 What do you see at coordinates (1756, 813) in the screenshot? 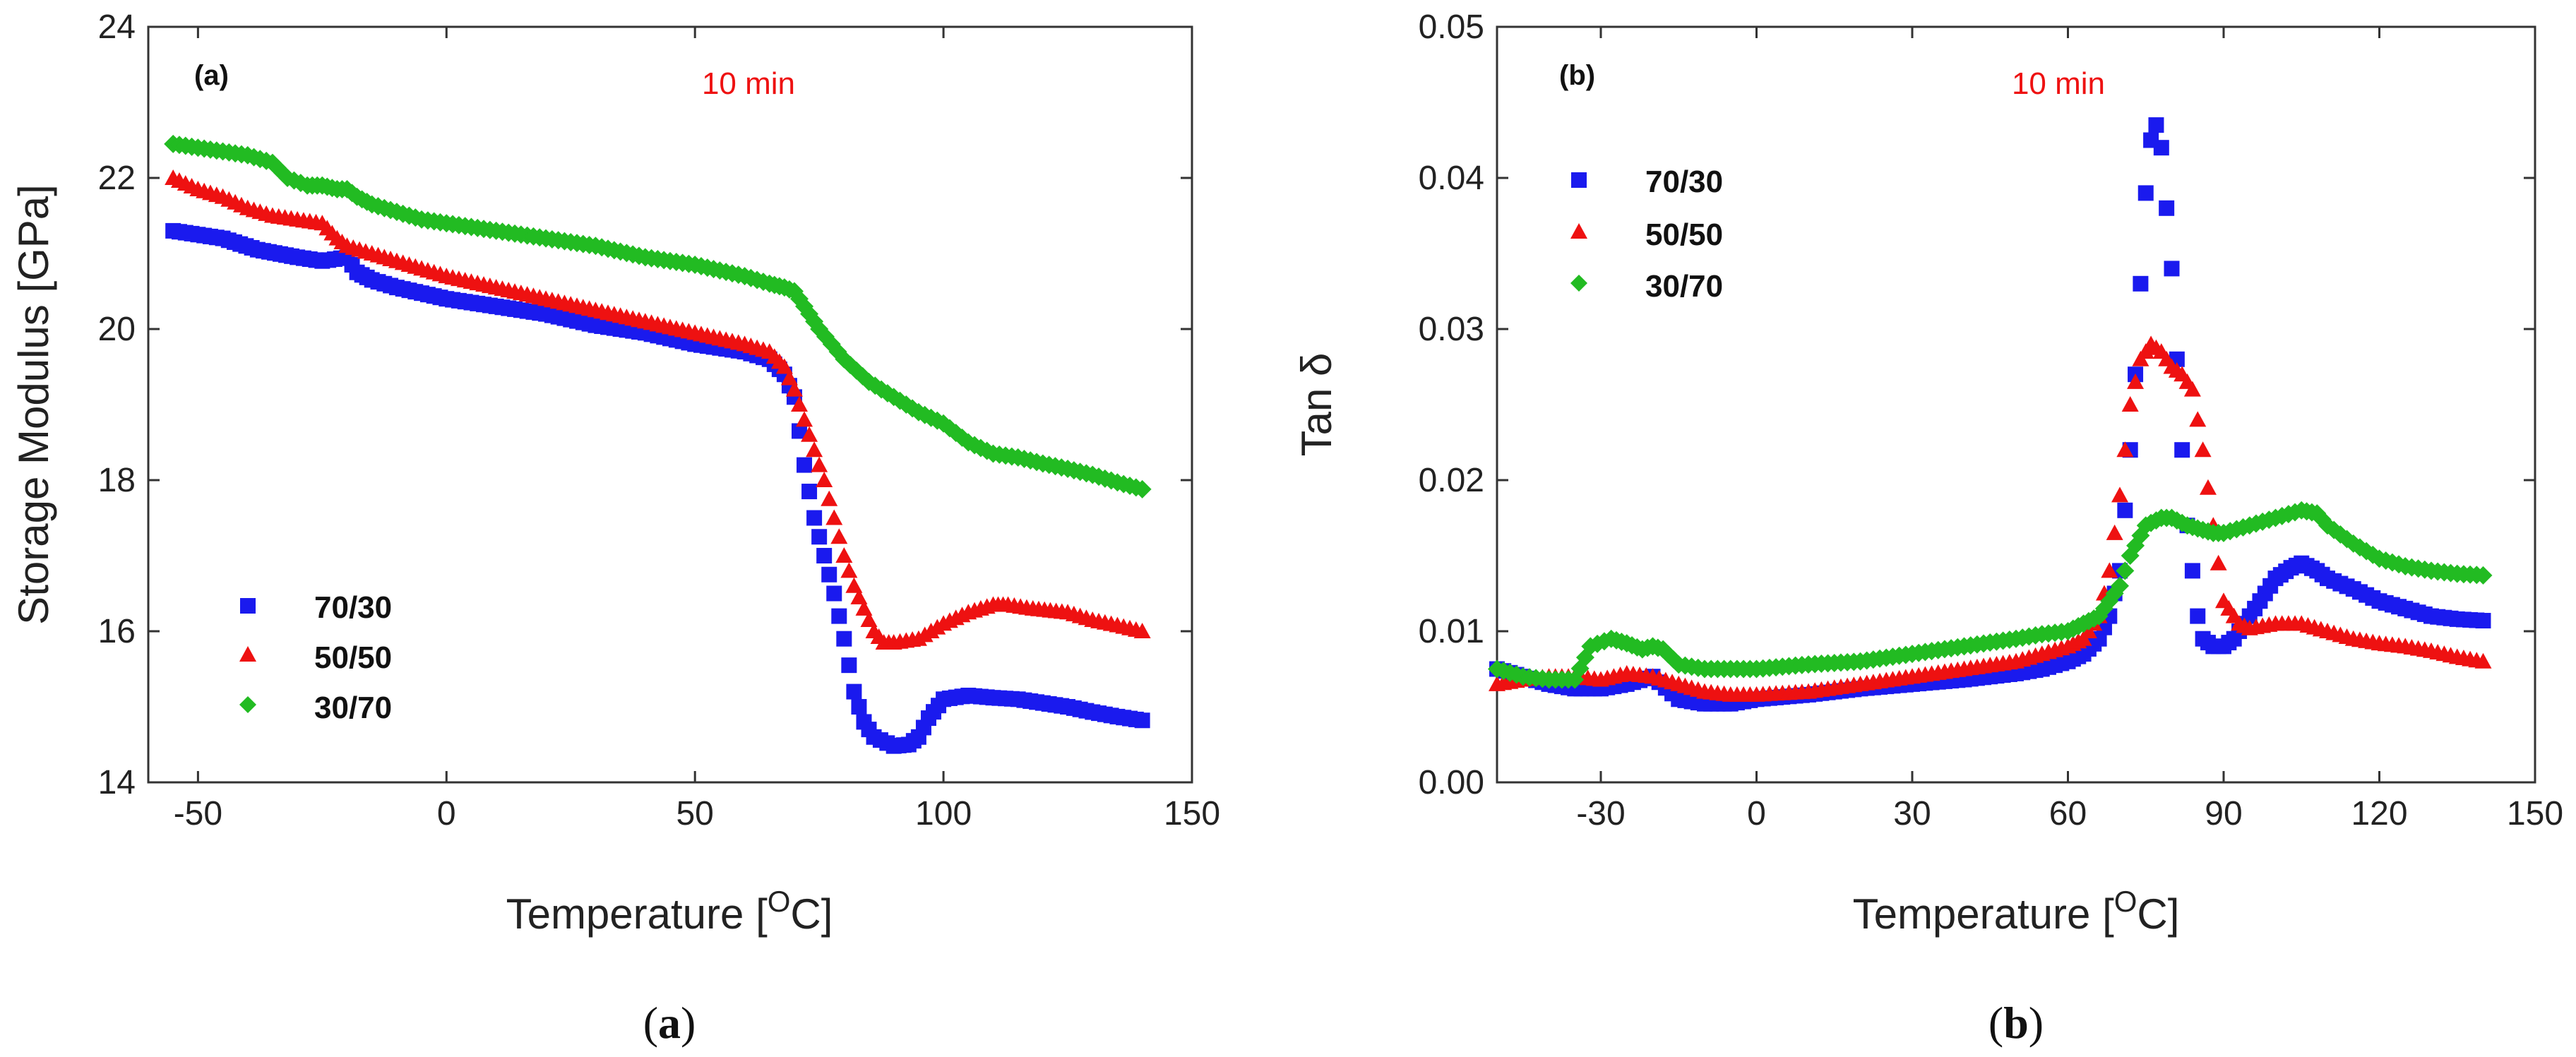
I see `x-tick-label: 0` at bounding box center [1756, 813].